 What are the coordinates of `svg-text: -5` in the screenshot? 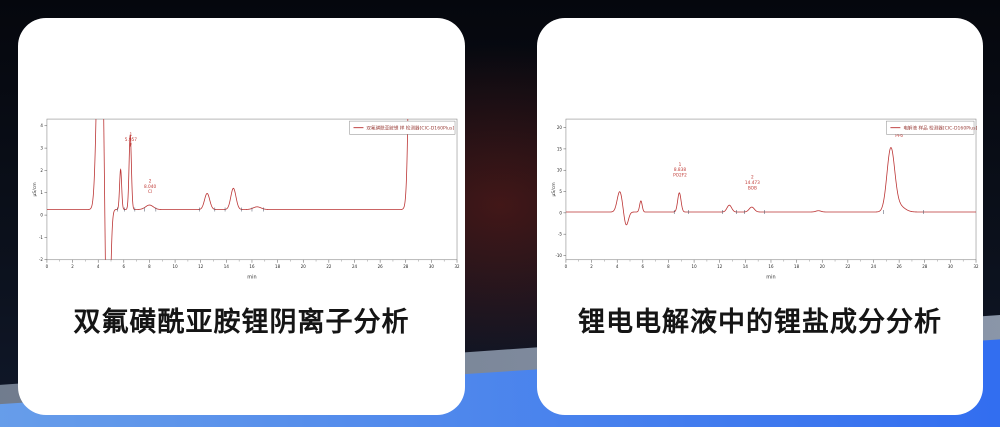 It's located at (560, 234).